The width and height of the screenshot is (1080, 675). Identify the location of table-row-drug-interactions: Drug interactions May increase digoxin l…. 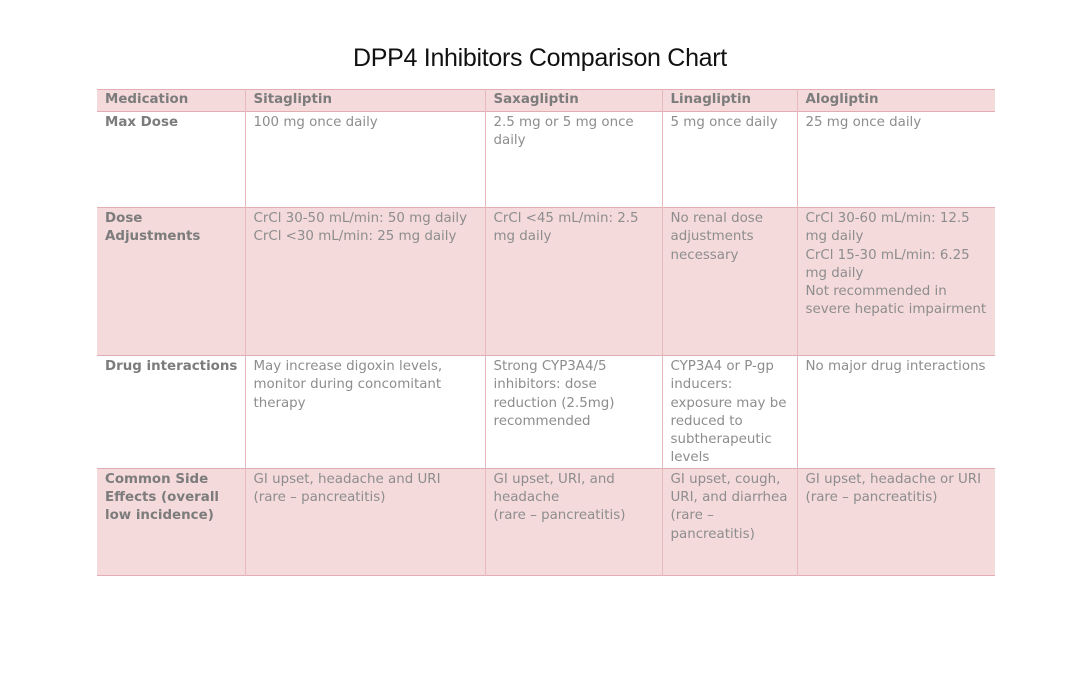
(546, 412).